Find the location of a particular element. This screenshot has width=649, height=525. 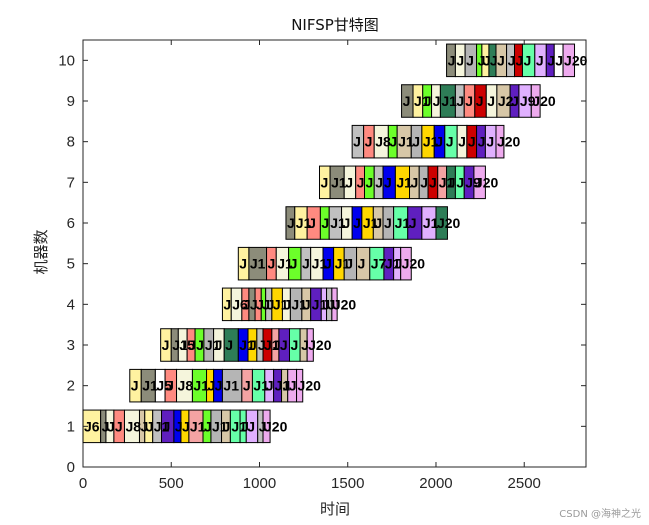

y-tick-label: 10 is located at coordinates (66, 60).